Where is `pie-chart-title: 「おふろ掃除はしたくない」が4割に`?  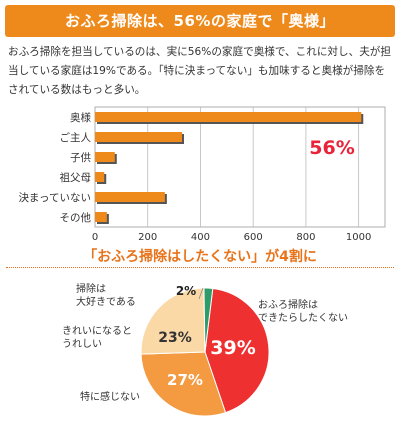 pie-chart-title: 「おふろ掃除はしたくない」が4割に is located at coordinates (200, 257).